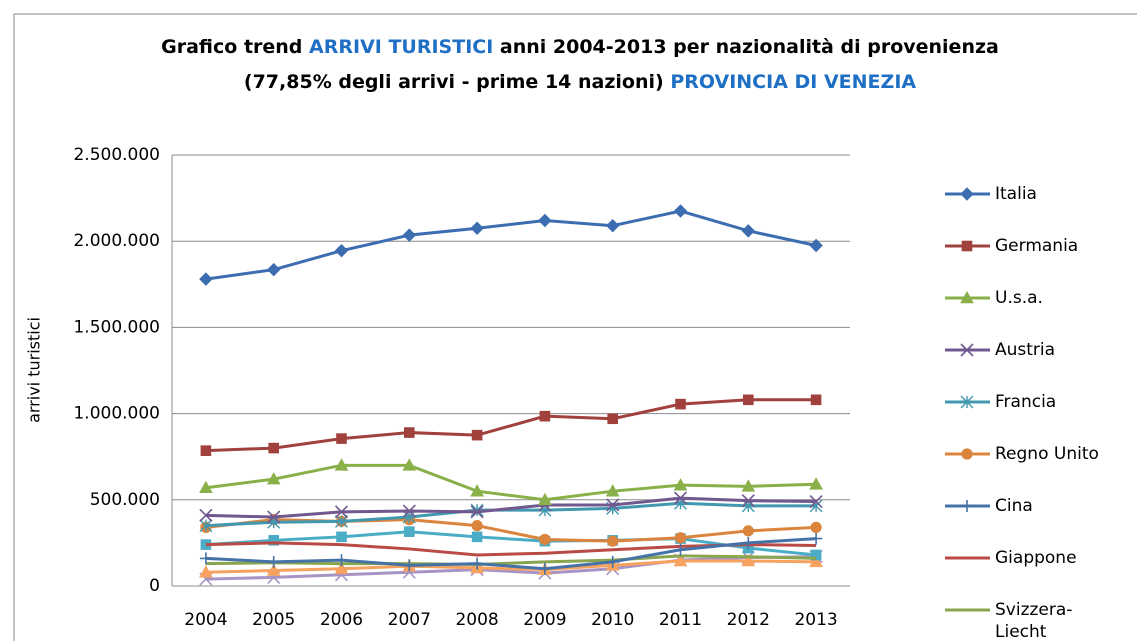 Image resolution: width=1137 pixels, height=643 pixels. I want to click on x-tick-label: 2011, so click(680, 620).